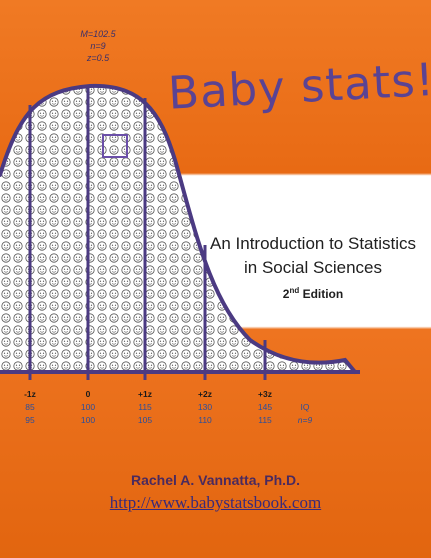  I want to click on tick-plus-1z: +1z 115 105, so click(145, 407).